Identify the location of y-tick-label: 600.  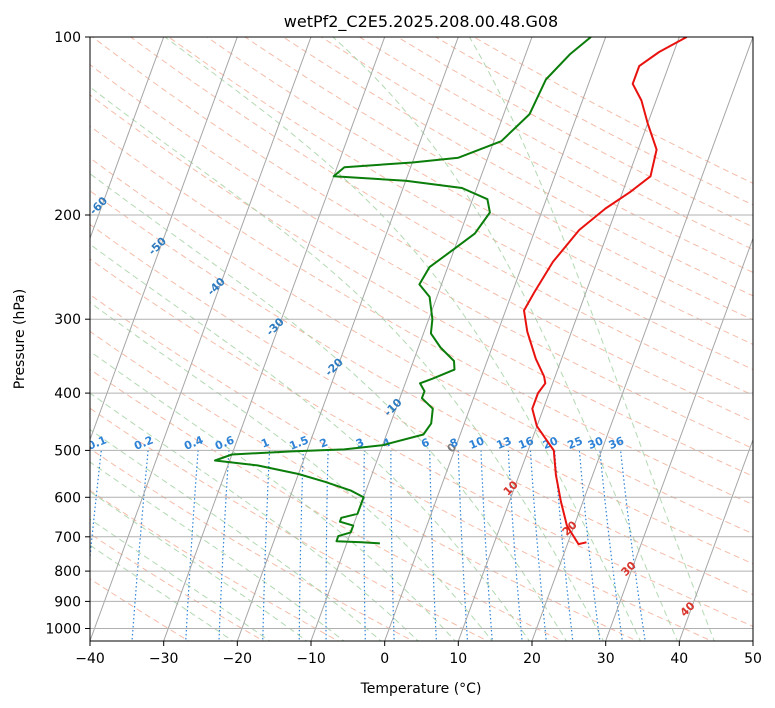
(67, 498).